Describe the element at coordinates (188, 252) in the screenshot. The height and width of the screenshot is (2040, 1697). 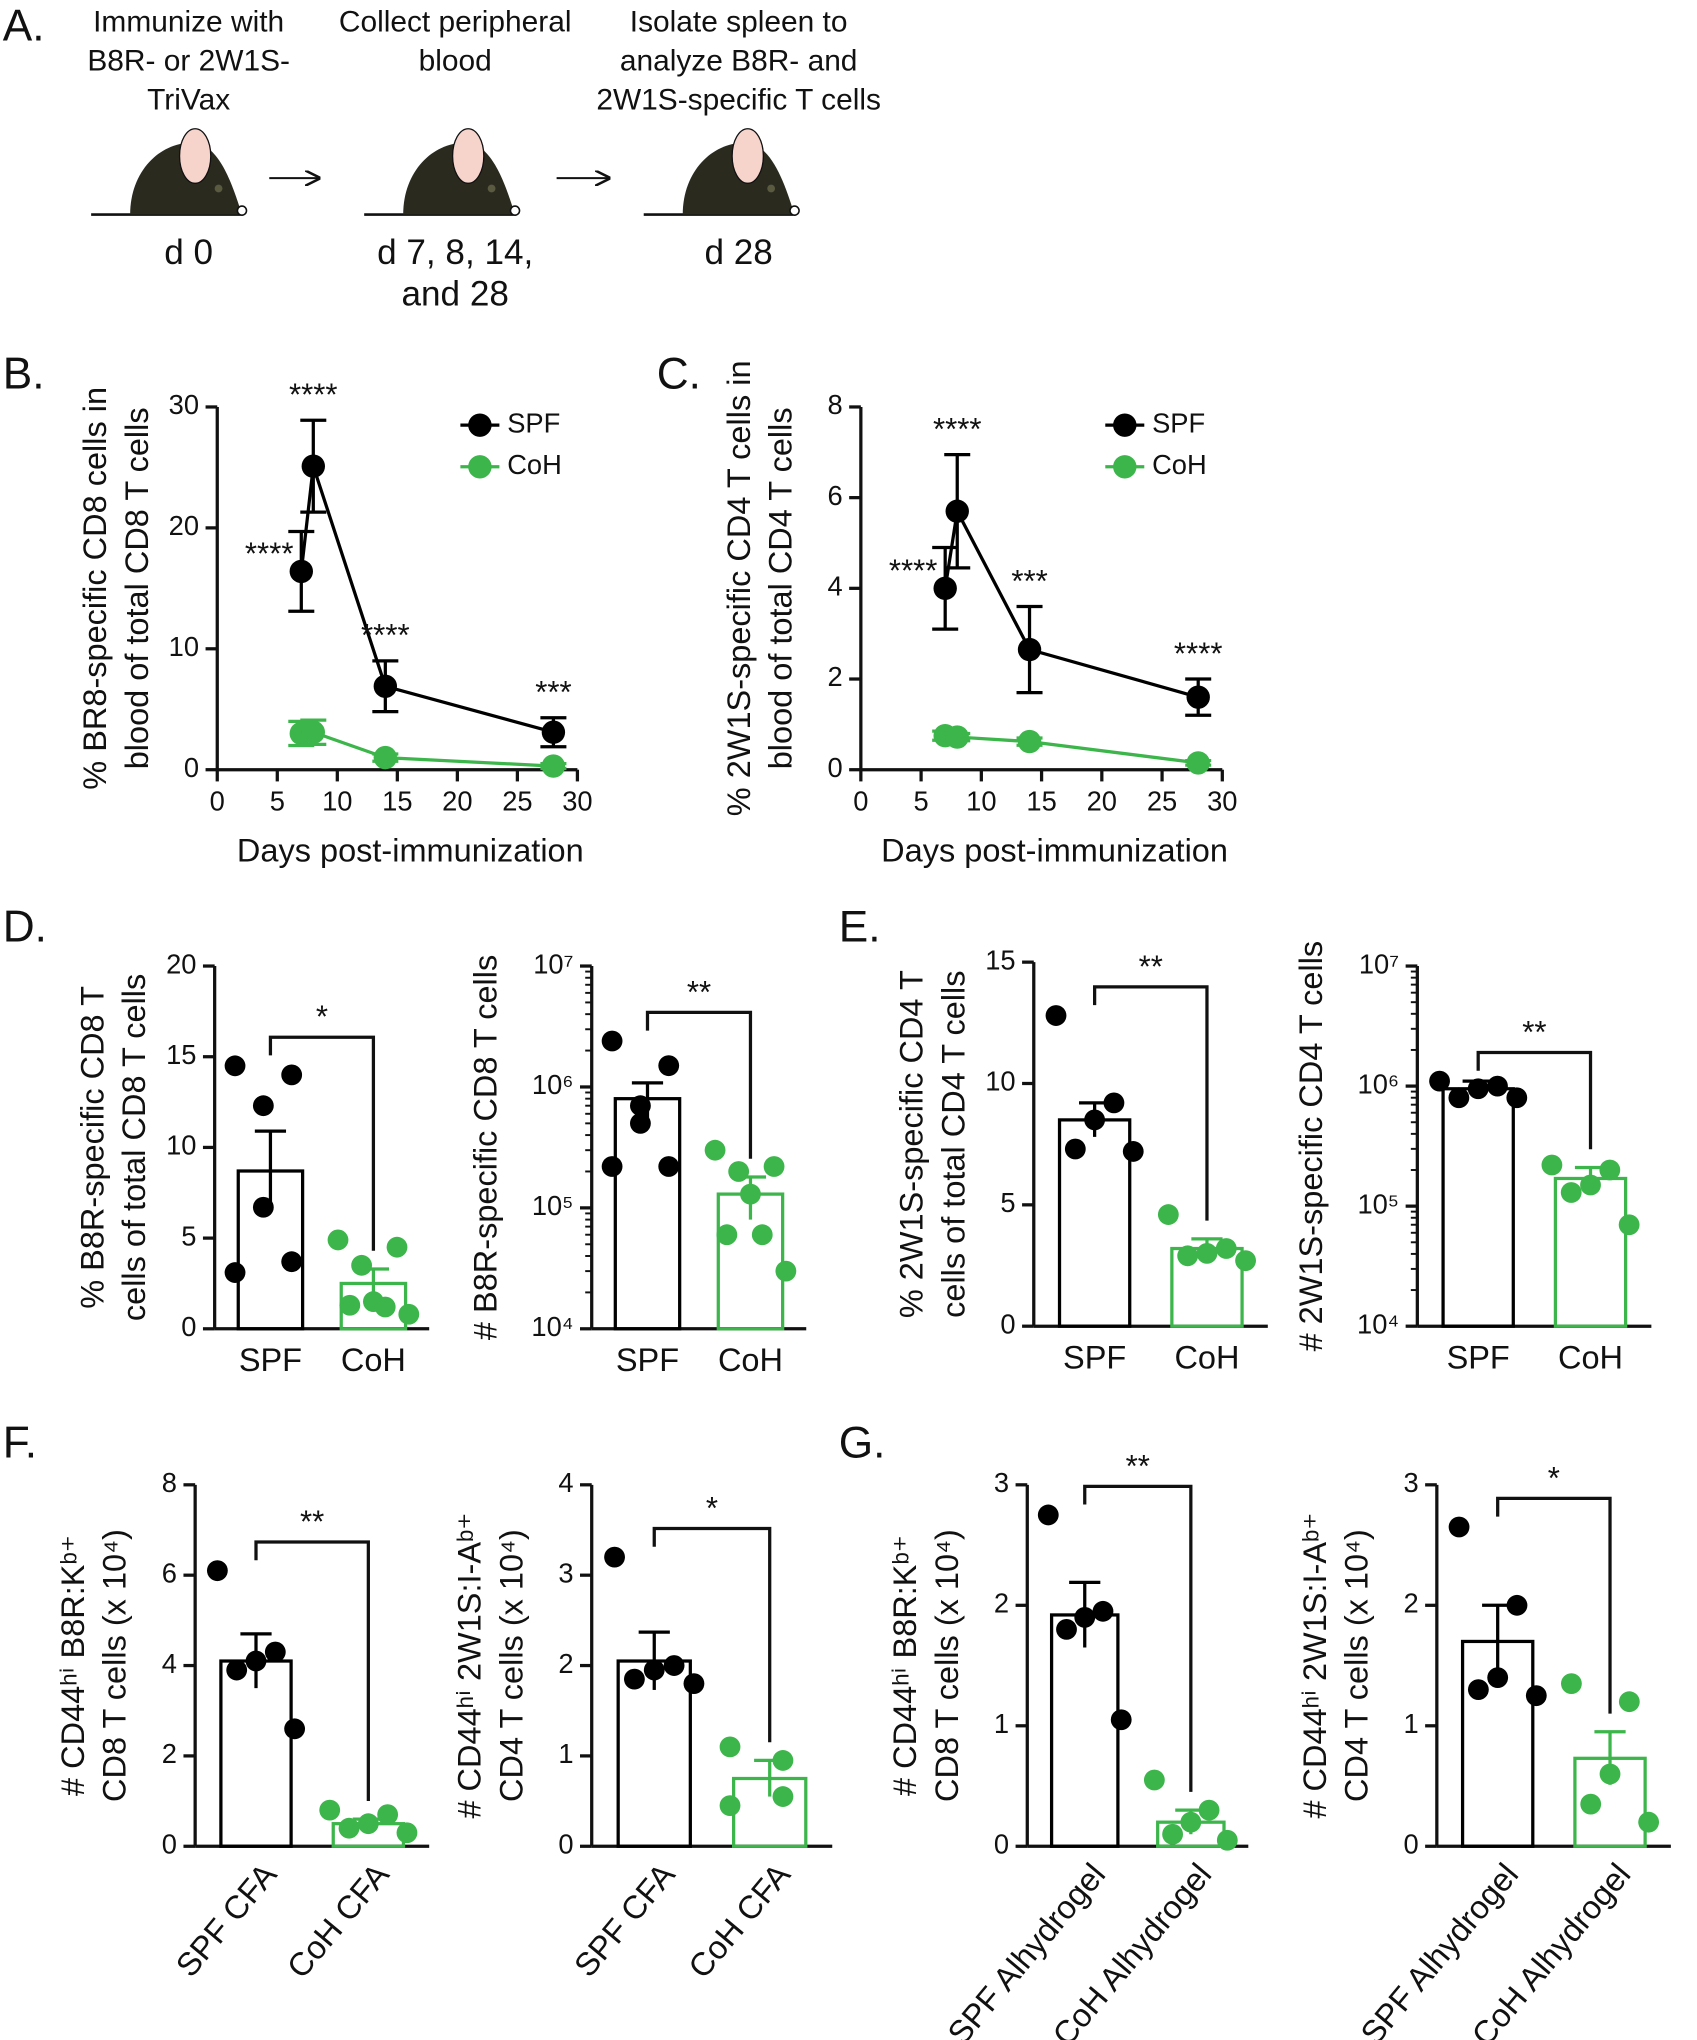
I see `day-label: d 0` at that location.